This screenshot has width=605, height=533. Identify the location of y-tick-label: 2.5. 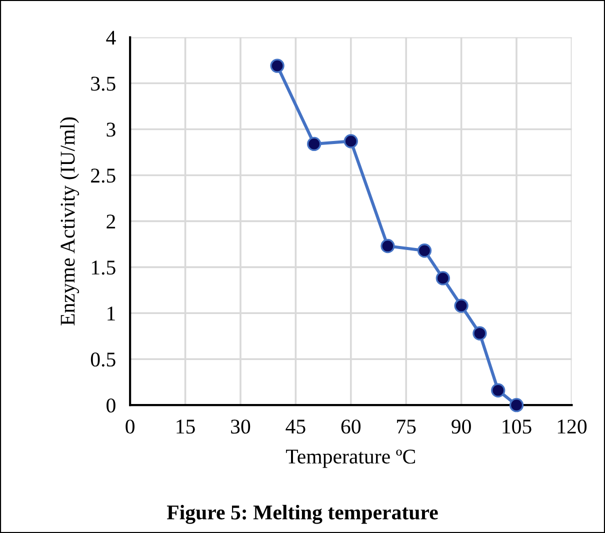
(103, 175).